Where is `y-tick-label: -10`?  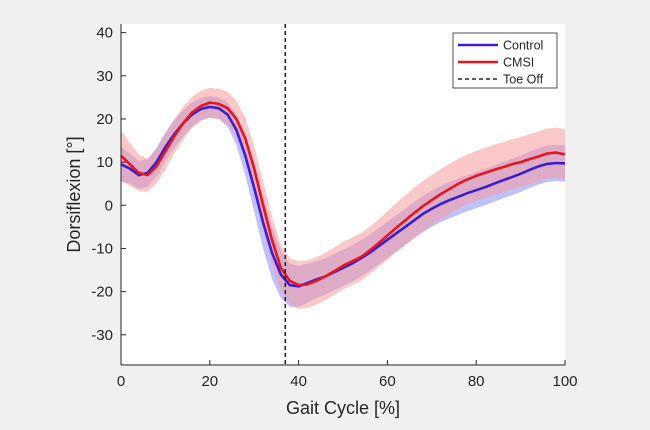
y-tick-label: -10 is located at coordinates (102, 248).